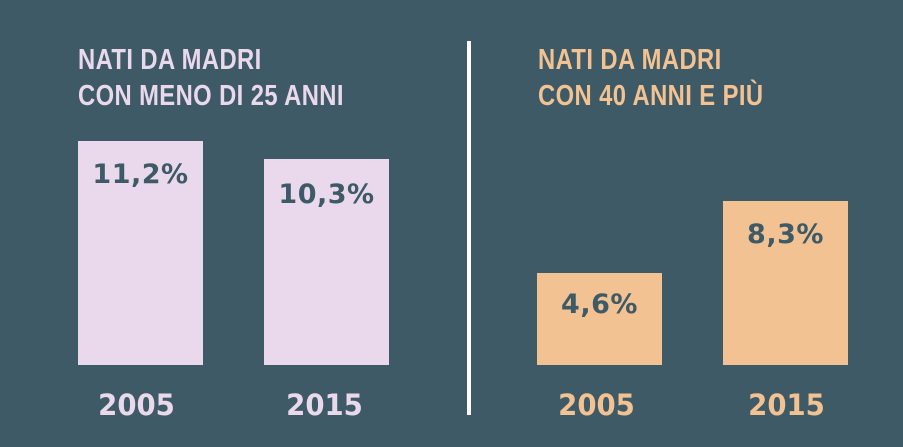 The height and width of the screenshot is (447, 903). Describe the element at coordinates (326, 194) in the screenshot. I see `bar-value-label: 10,3%` at that location.